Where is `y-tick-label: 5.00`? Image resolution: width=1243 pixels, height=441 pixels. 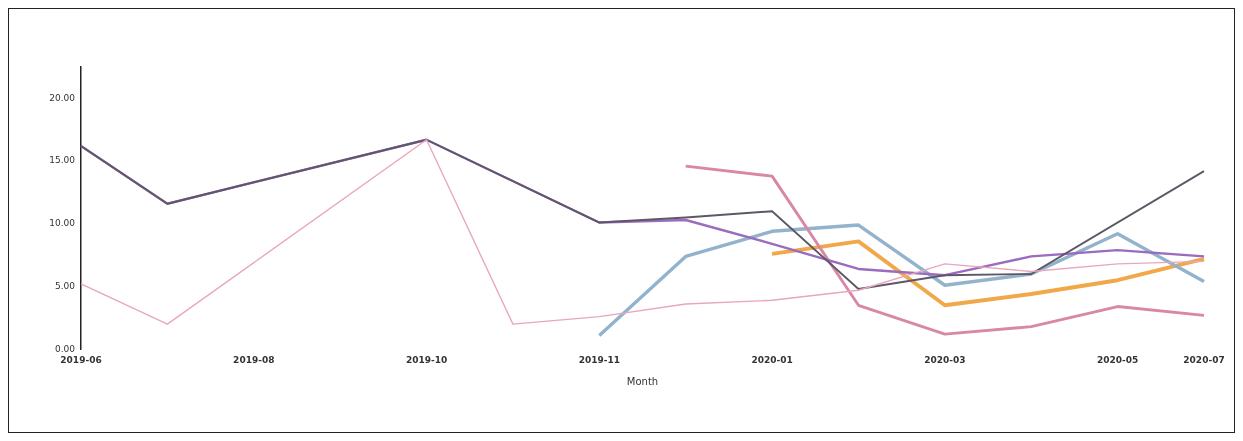
y-tick-label: 5.00 is located at coordinates (65, 285).